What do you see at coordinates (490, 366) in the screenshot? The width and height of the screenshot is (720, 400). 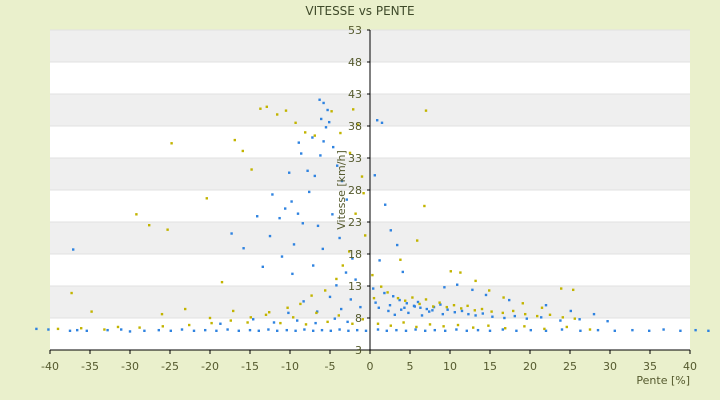 I see `x-tick-label: 15` at bounding box center [490, 366].